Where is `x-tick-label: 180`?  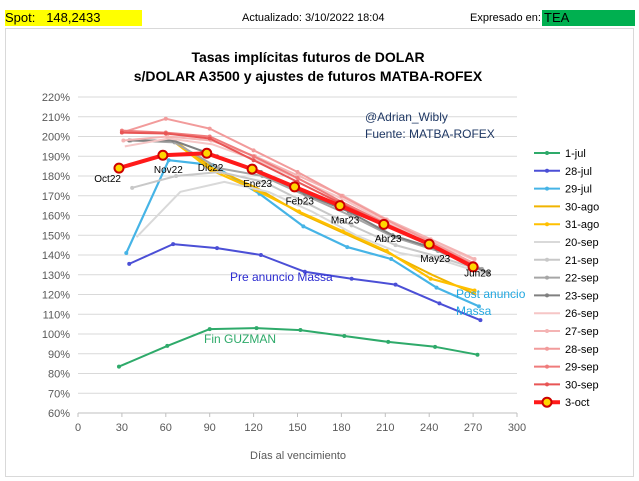
x-tick-label: 180 is located at coordinates (341, 428).